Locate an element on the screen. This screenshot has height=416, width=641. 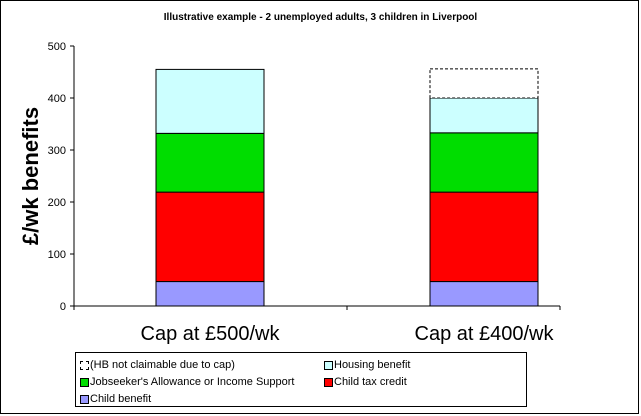
legend-label: Child benefit is located at coordinates (121, 399).